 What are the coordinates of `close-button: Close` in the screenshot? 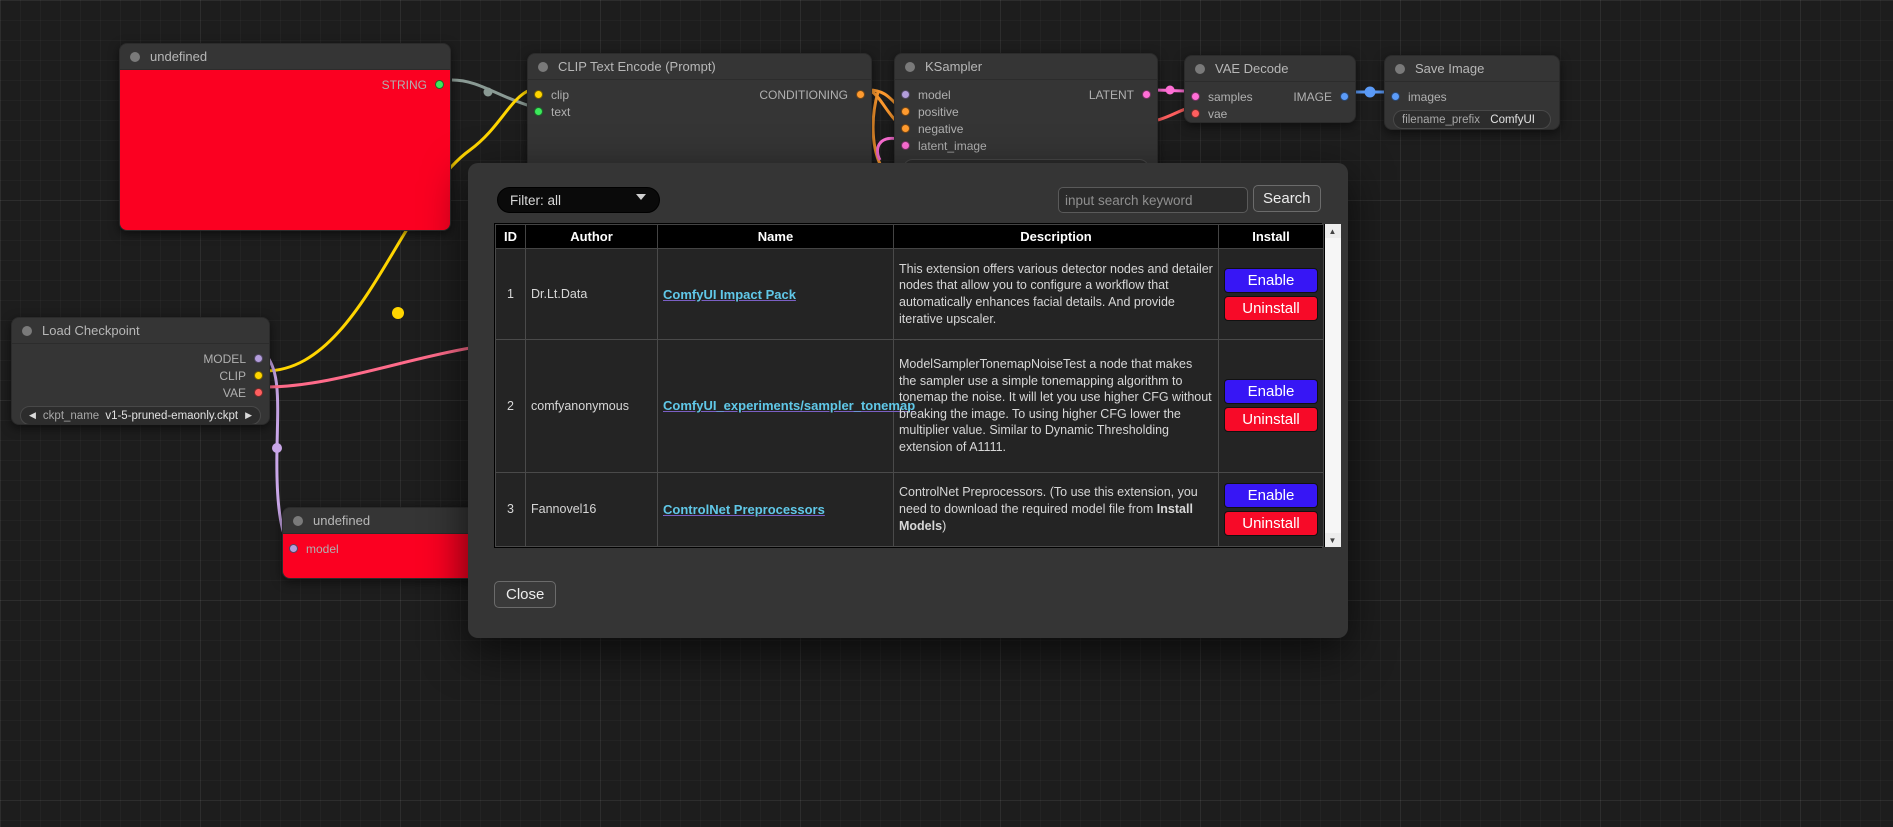 It's located at (525, 594).